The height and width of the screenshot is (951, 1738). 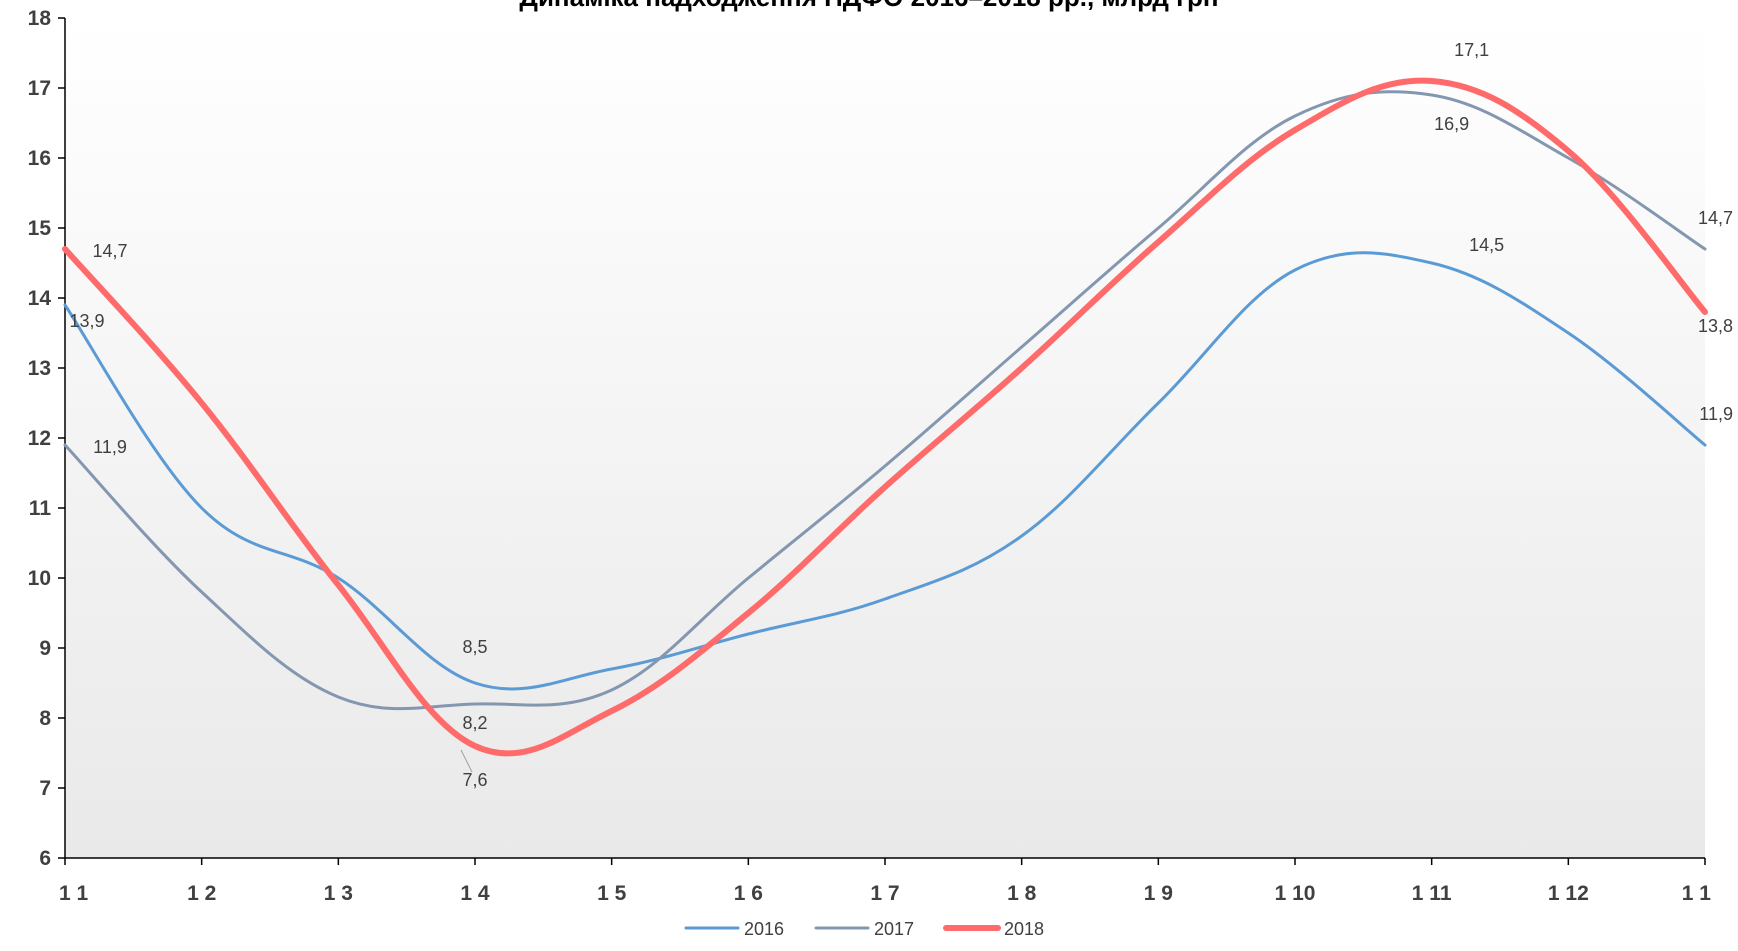 I want to click on x-tick-label: 1 3, so click(x=338, y=893).